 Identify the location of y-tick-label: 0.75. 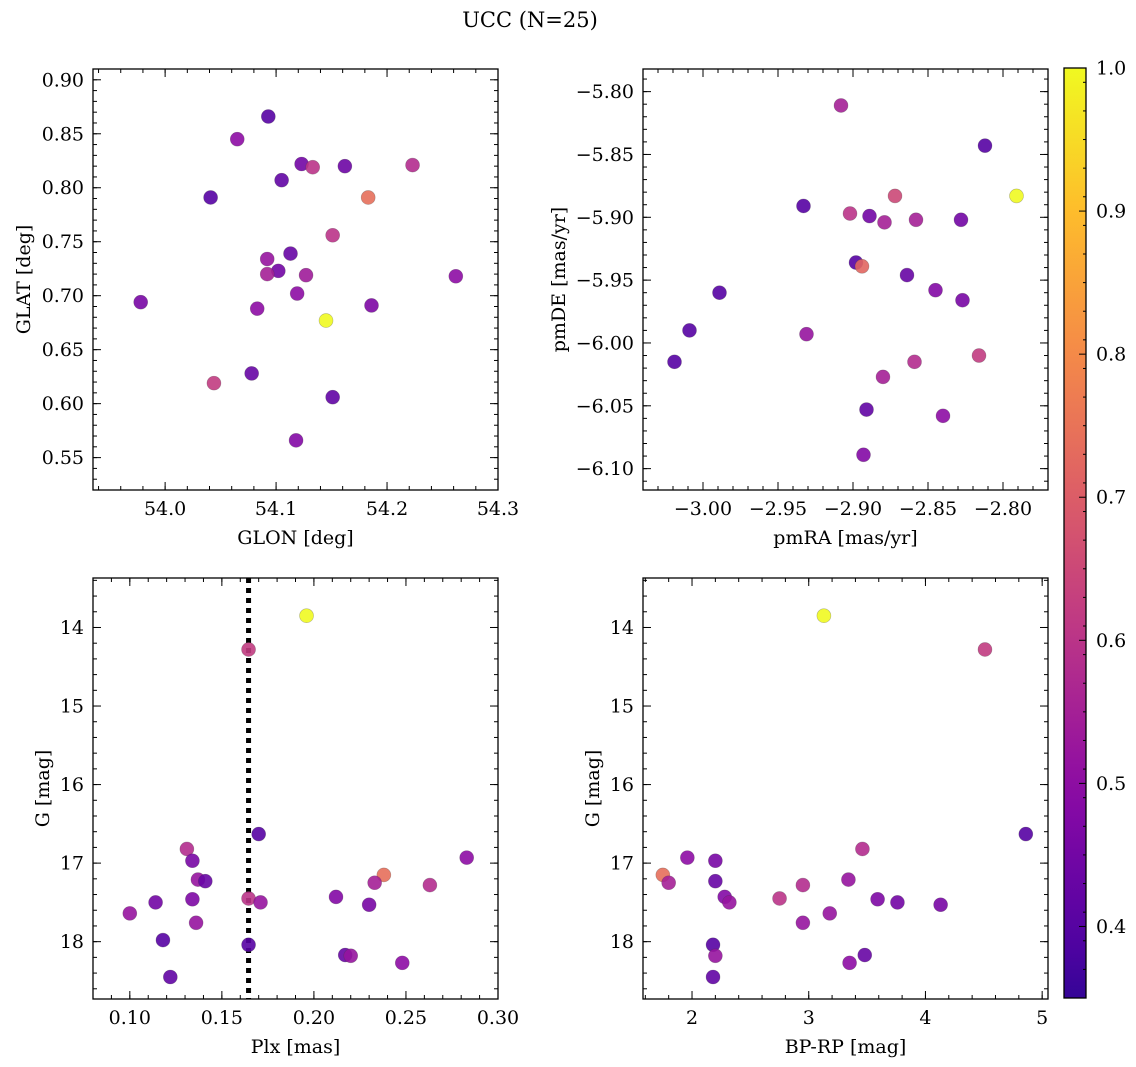
(63, 242).